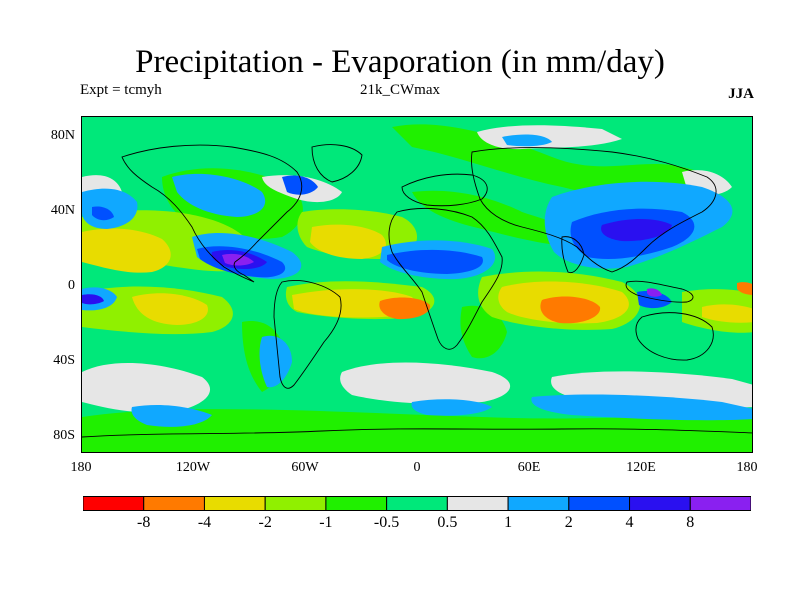 The height and width of the screenshot is (600, 800). Describe the element at coordinates (417, 467) in the screenshot. I see `lon-label-0: 0` at that location.